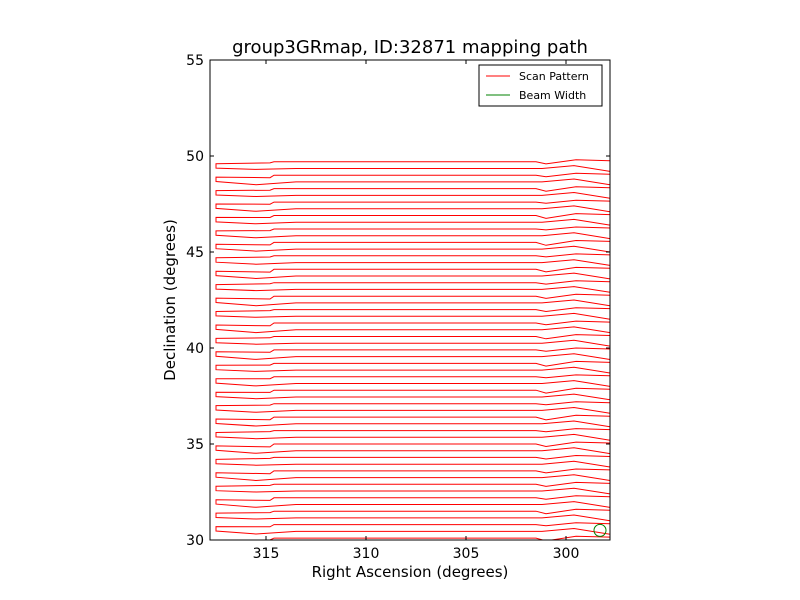  What do you see at coordinates (195, 157) in the screenshot?
I see `y-tick-label: 50` at bounding box center [195, 157].